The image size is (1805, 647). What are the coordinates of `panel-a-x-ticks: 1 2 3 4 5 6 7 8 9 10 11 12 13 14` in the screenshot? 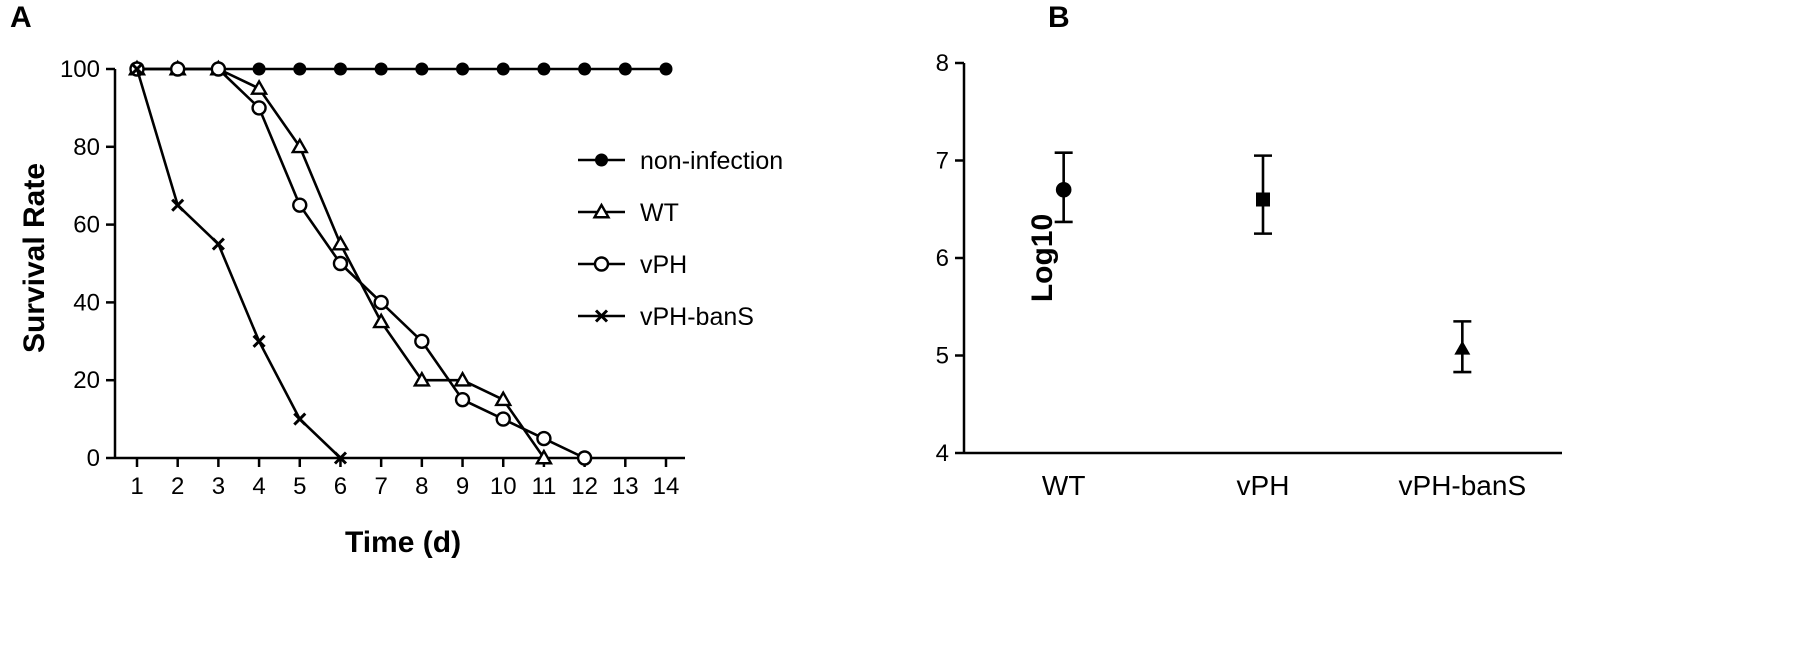 It's located at (404, 479).